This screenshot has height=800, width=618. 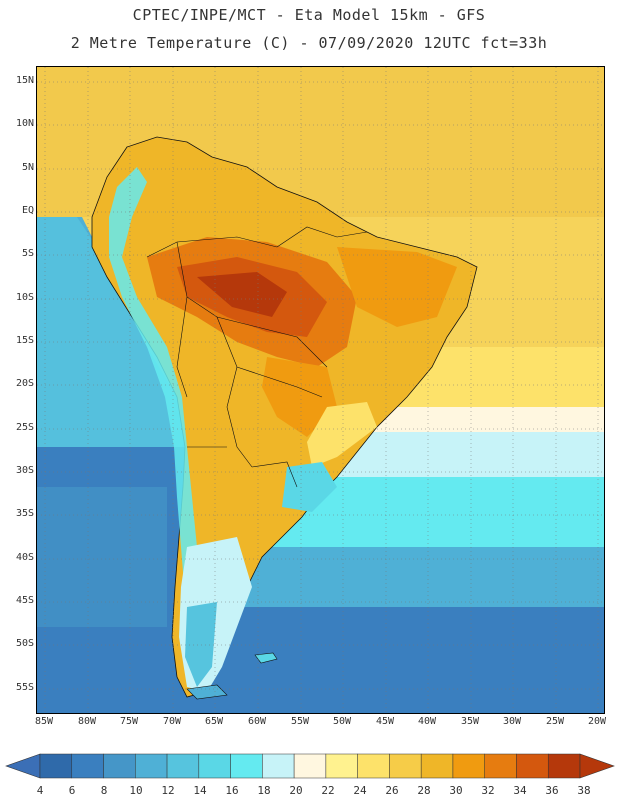 I want to click on lat-label-15n: 15N, so click(x=24, y=80).